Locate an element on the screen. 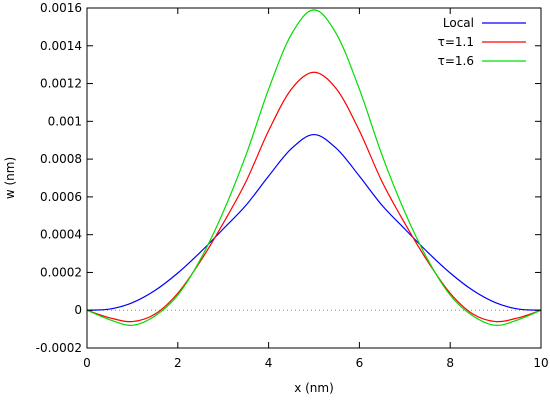  x-tick-label: 8 is located at coordinates (450, 363).